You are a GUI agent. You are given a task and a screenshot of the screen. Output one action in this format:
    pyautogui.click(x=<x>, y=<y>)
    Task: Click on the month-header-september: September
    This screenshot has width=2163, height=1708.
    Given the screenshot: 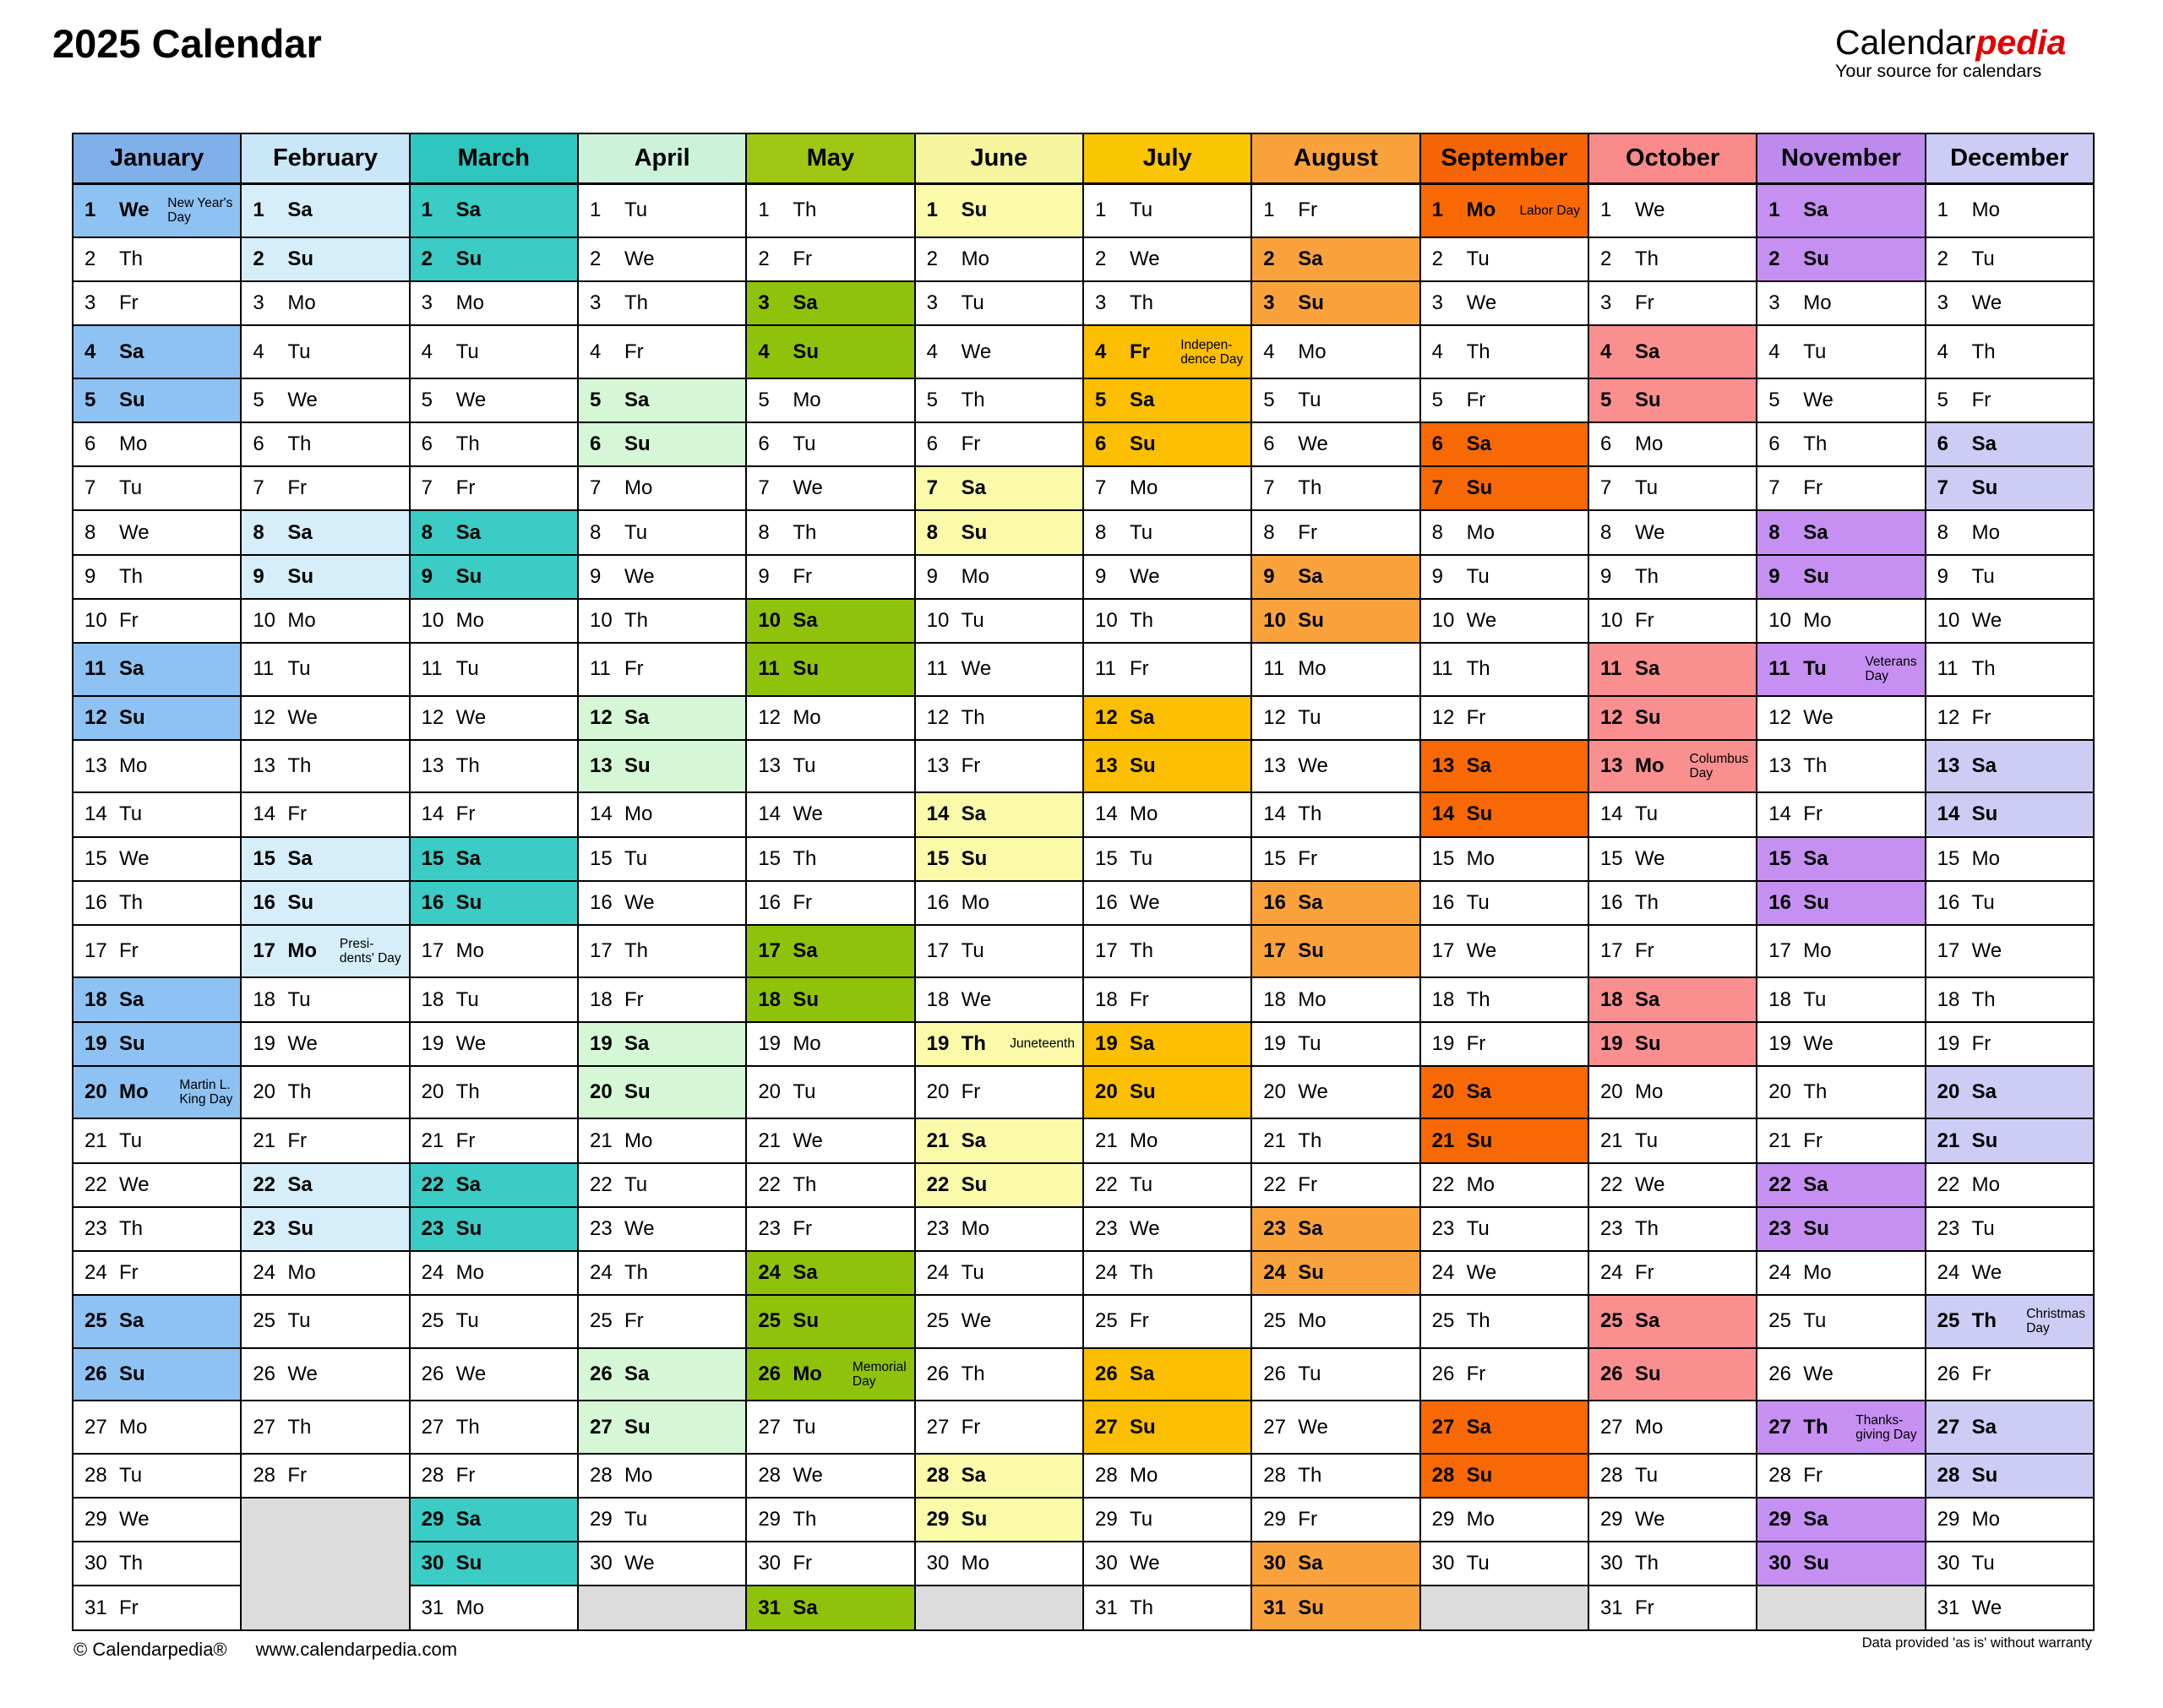 What is the action you would take?
    pyautogui.click(x=1504, y=159)
    